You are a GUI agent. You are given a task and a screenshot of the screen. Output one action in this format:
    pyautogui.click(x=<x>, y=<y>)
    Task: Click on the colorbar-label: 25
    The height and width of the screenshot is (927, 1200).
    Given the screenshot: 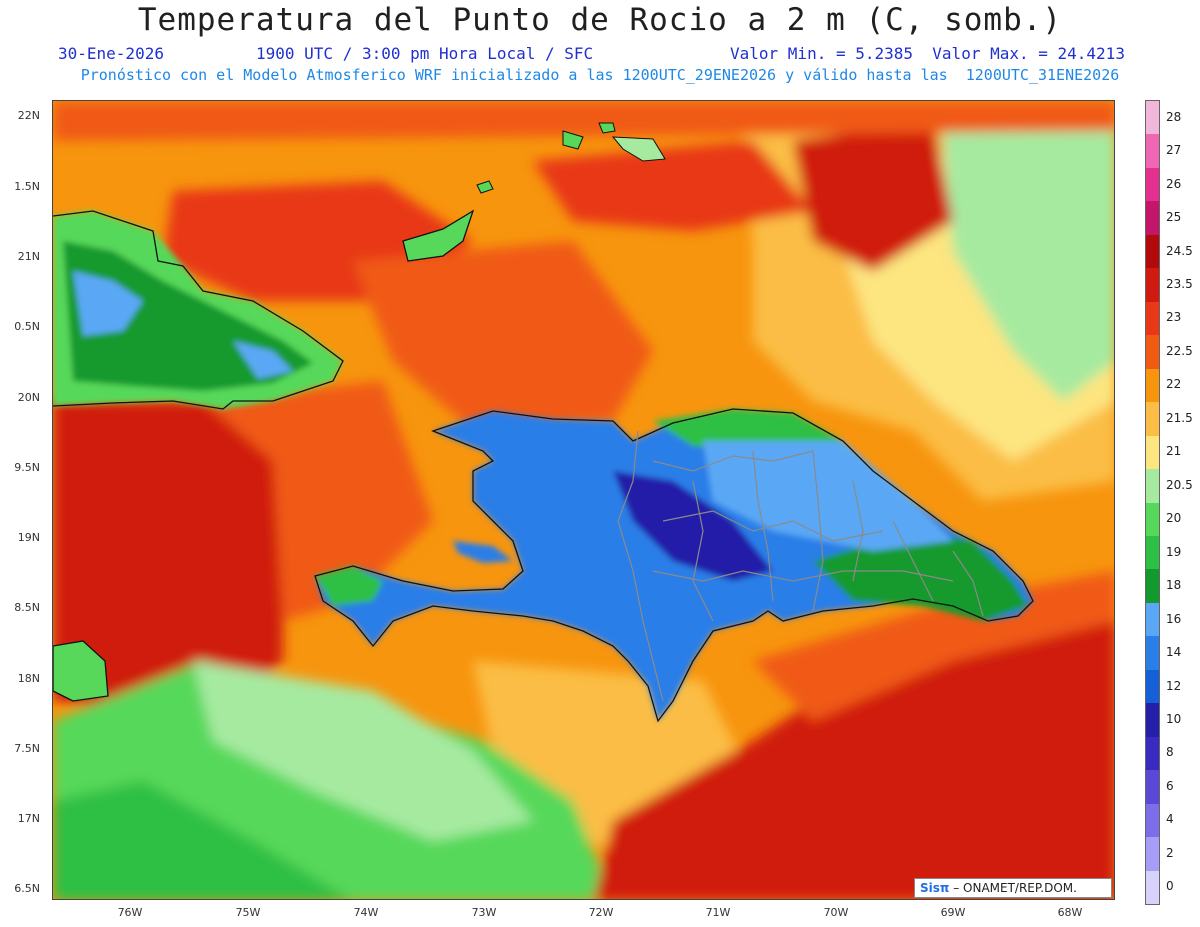 What is the action you would take?
    pyautogui.click(x=1174, y=217)
    